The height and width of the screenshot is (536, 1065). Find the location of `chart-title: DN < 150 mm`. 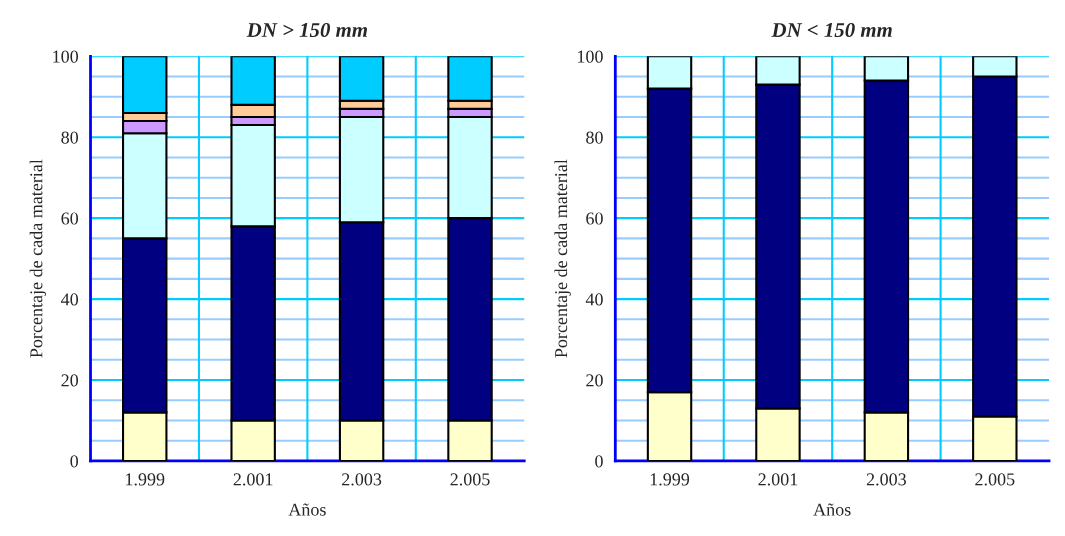

chart-title: DN < 150 mm is located at coordinates (831, 30).